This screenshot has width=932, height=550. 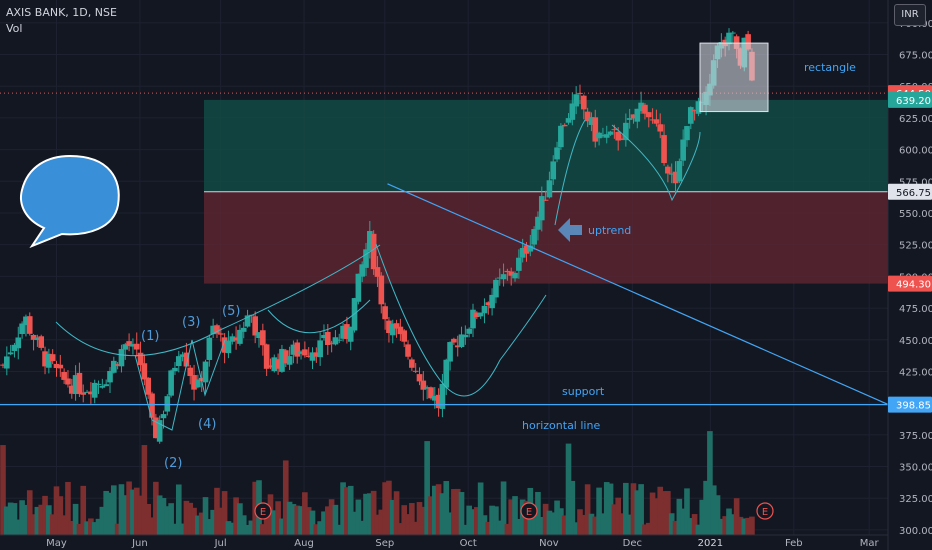 What do you see at coordinates (220, 543) in the screenshot?
I see `time-tick: Jul` at bounding box center [220, 543].